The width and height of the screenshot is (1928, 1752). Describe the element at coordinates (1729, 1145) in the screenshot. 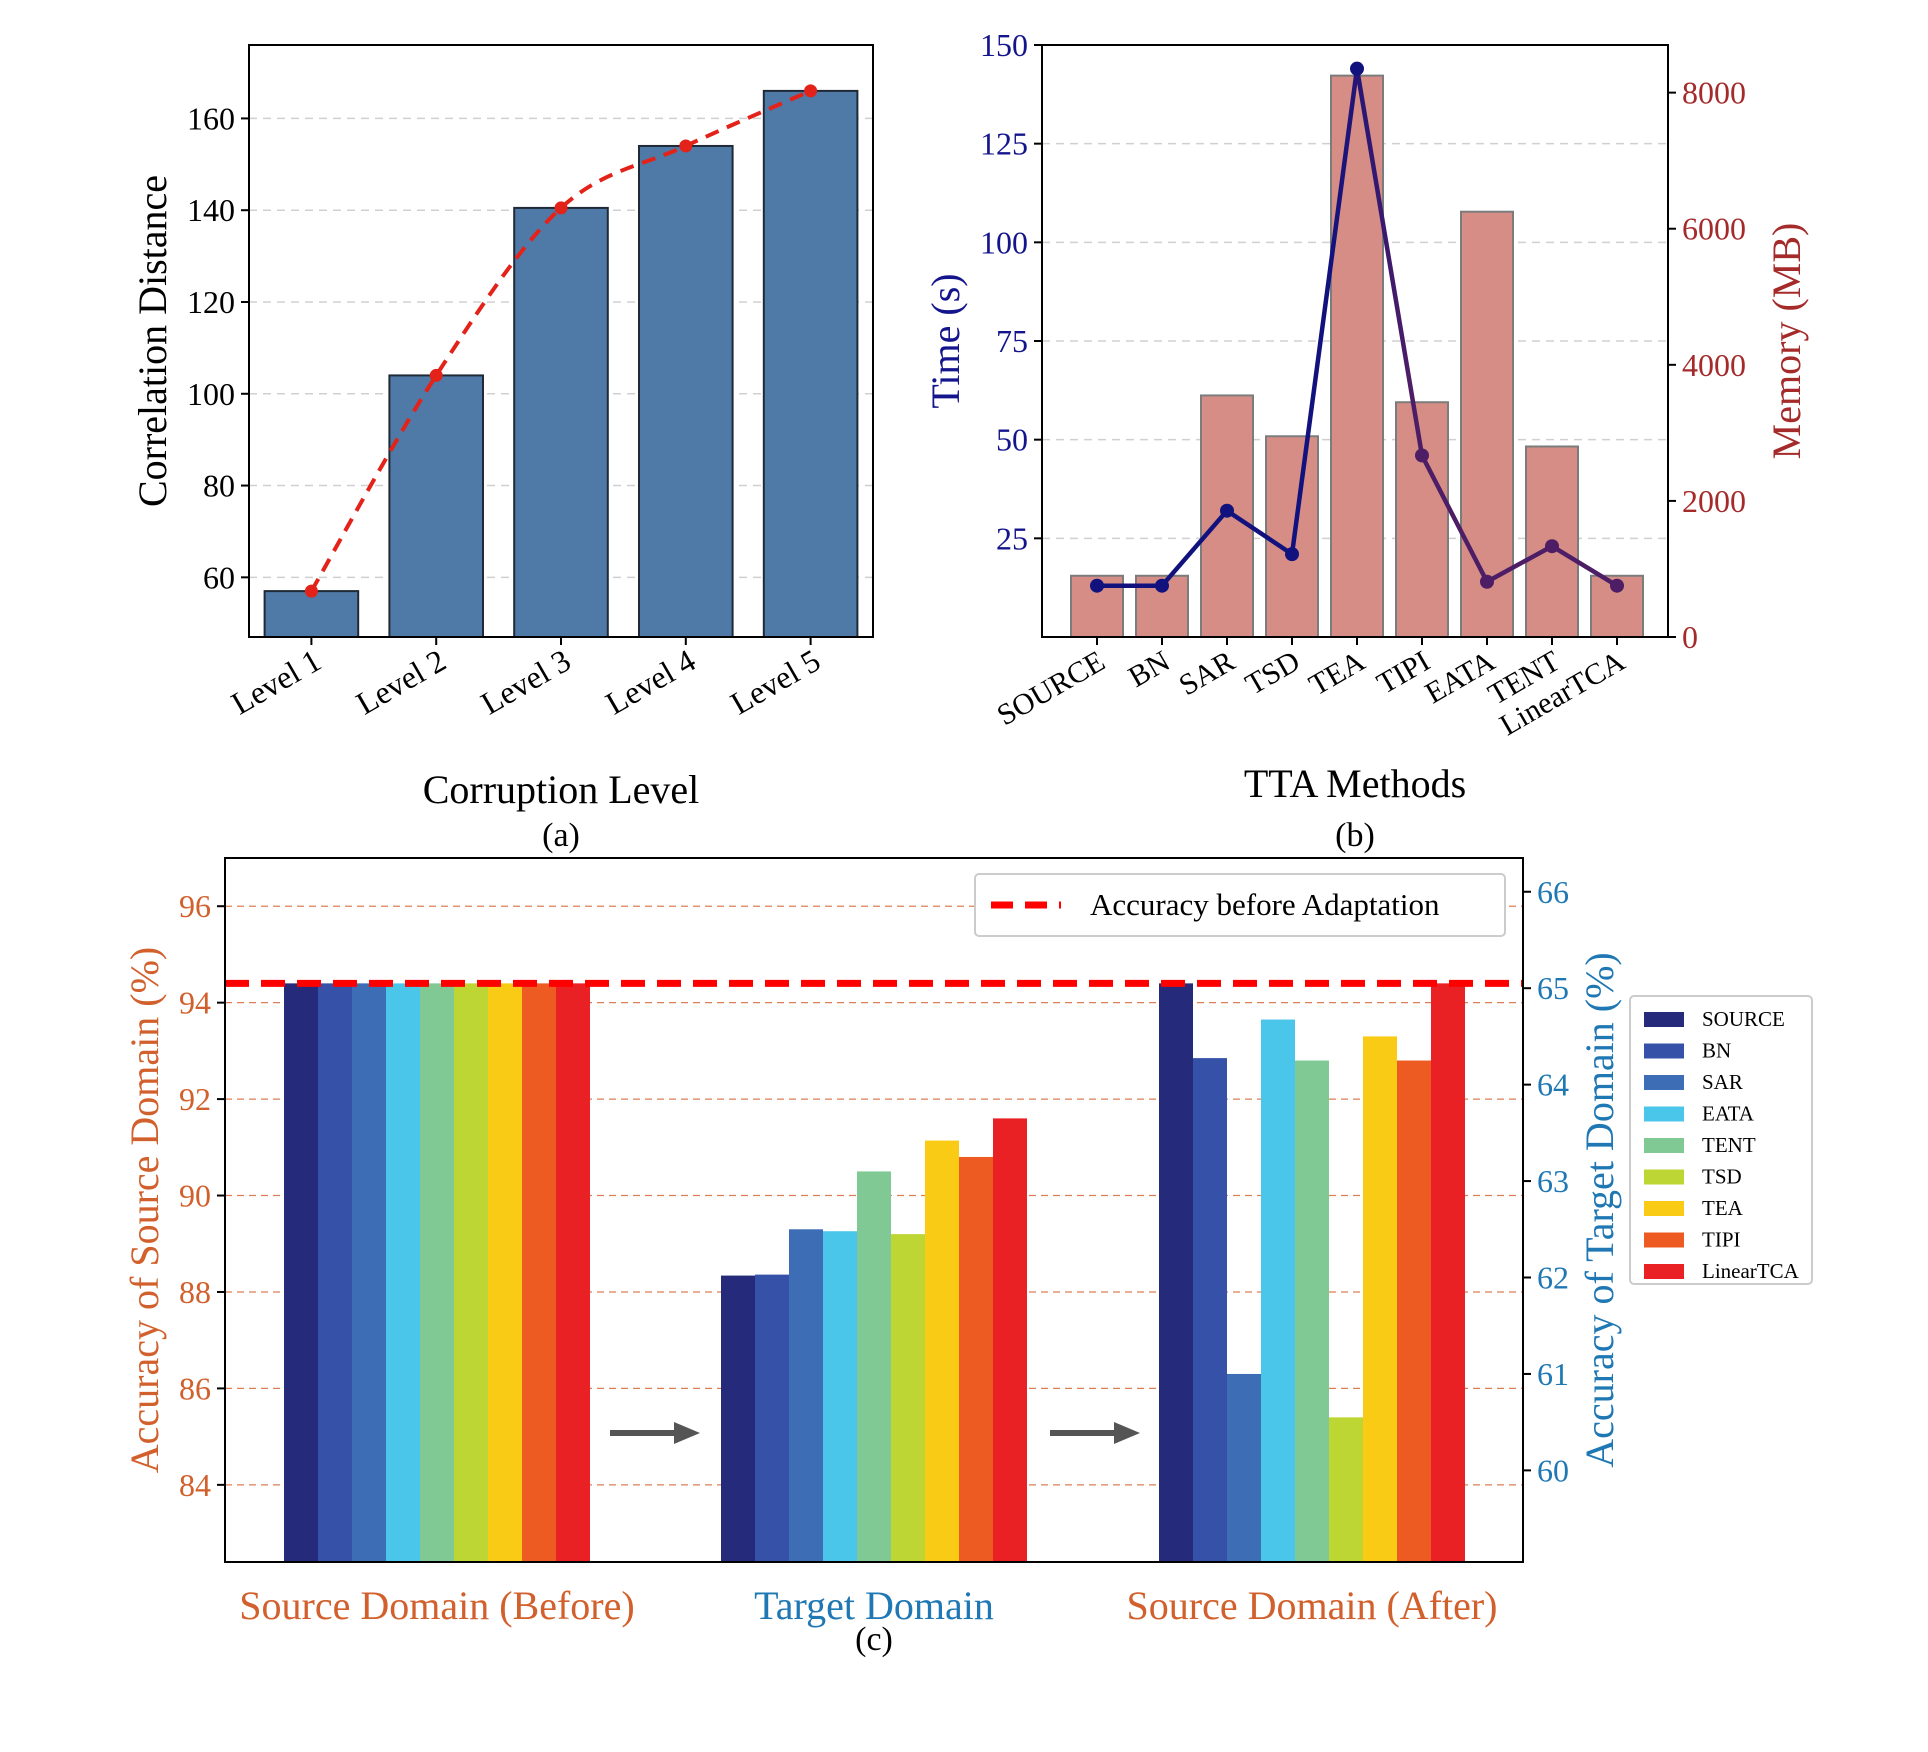

I see `series-legend-label: TENT` at that location.